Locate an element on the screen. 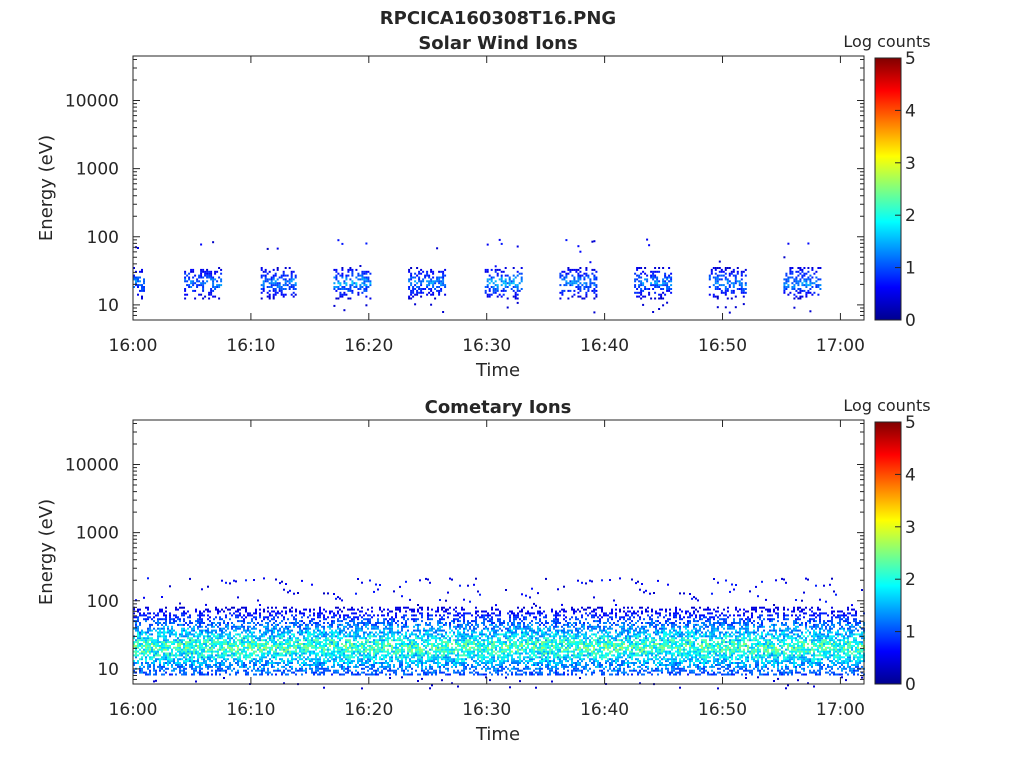 Image resolution: width=1024 pixels, height=768 pixels. x-tick-label: 16:50 is located at coordinates (722, 346).